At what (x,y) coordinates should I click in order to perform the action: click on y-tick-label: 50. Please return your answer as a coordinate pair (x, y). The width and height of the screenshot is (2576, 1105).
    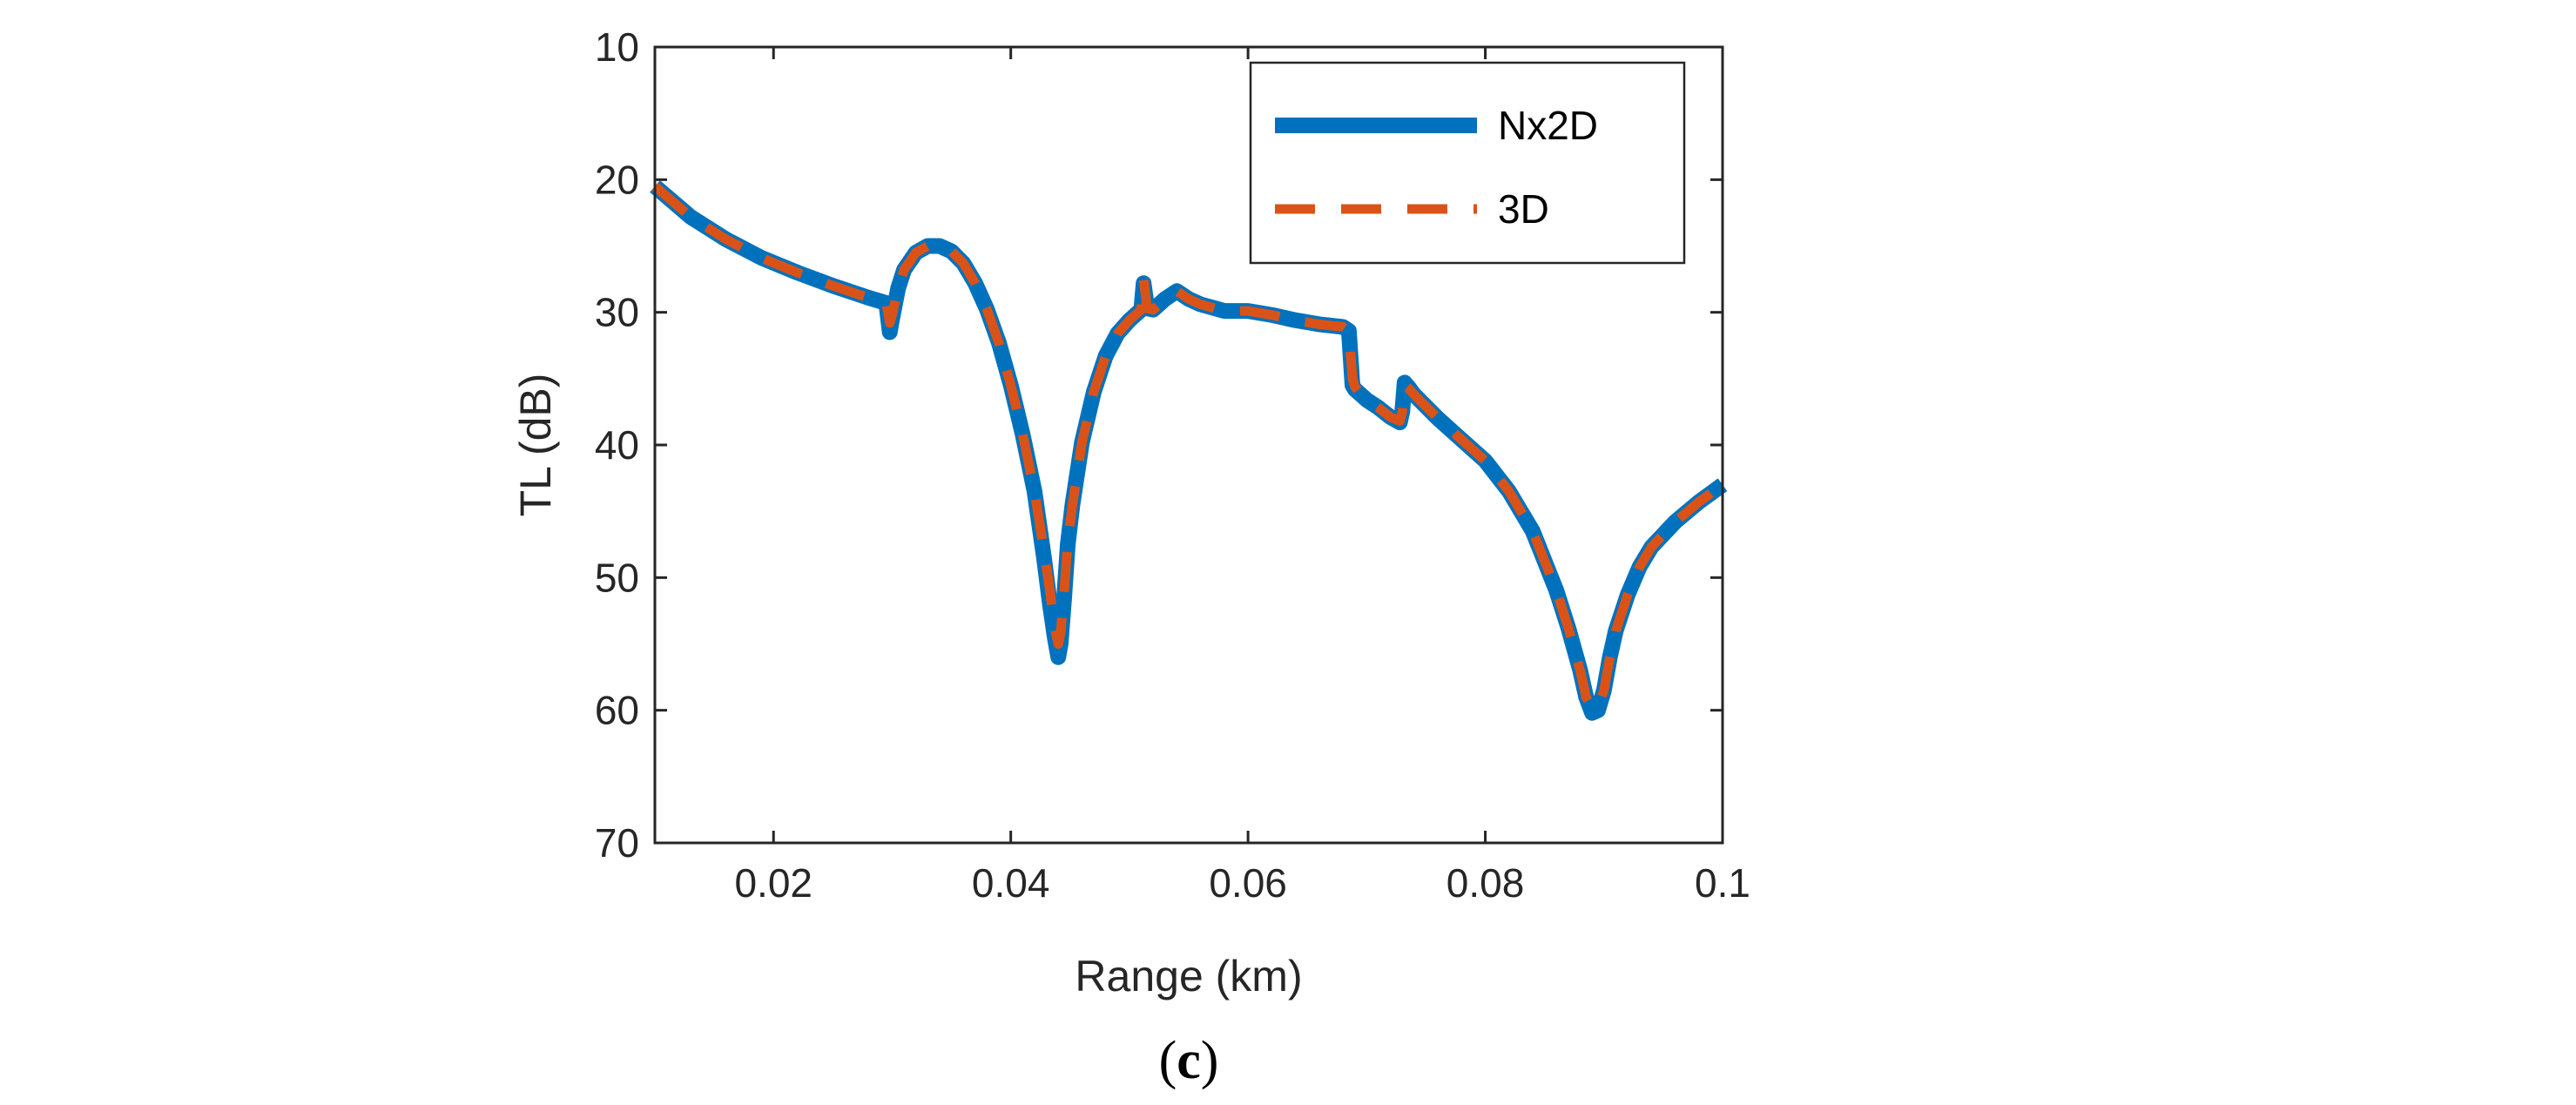
    Looking at the image, I should click on (617, 577).